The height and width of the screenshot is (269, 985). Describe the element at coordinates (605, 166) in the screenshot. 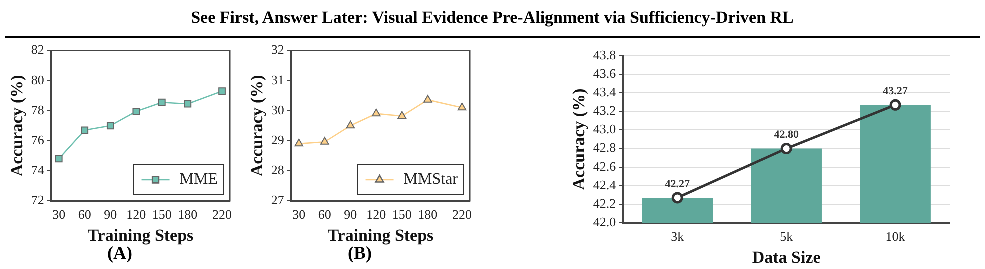

I see `y-tick-label: 42.6` at that location.